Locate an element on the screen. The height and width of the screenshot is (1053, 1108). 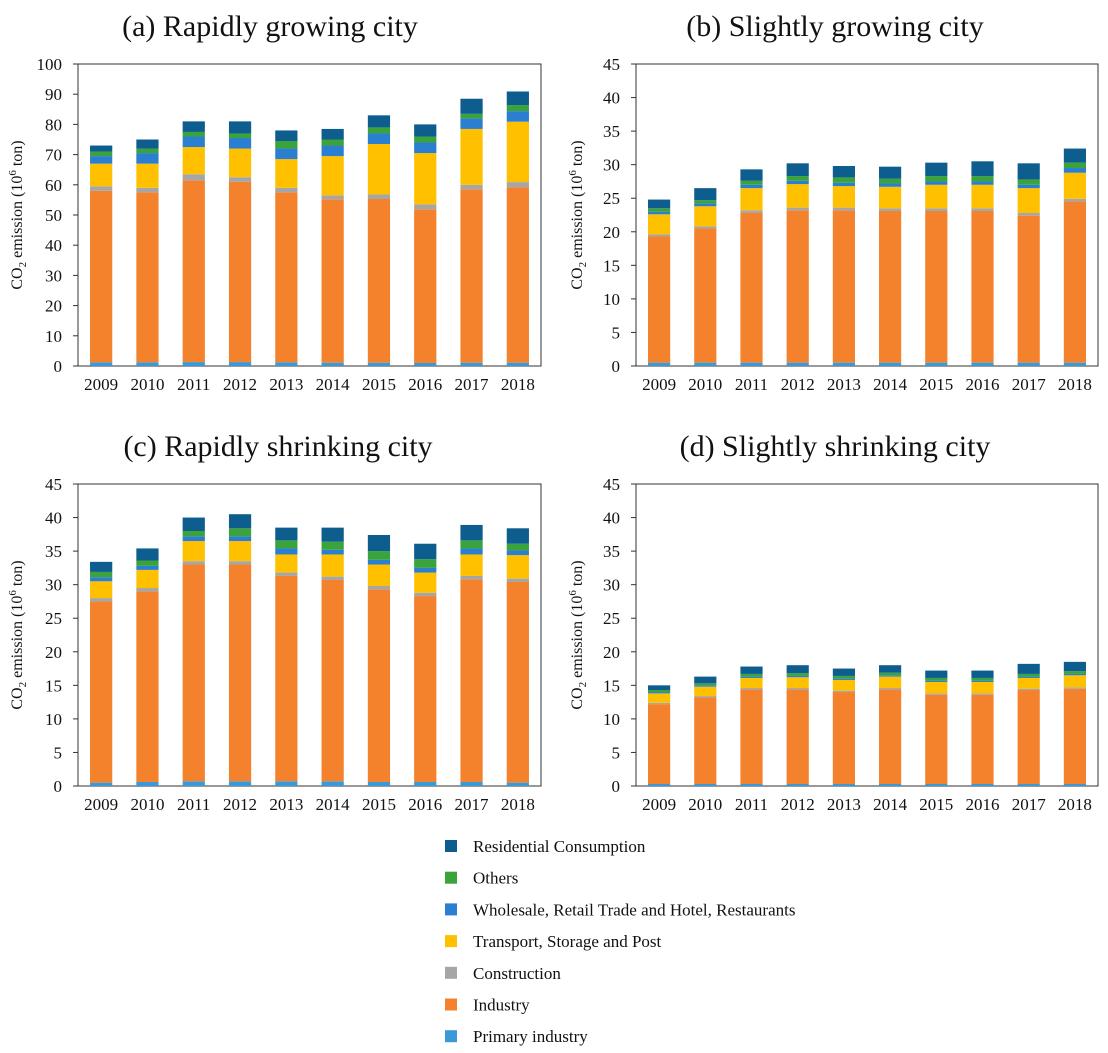
x-tick-label: 2015 is located at coordinates (379, 804).